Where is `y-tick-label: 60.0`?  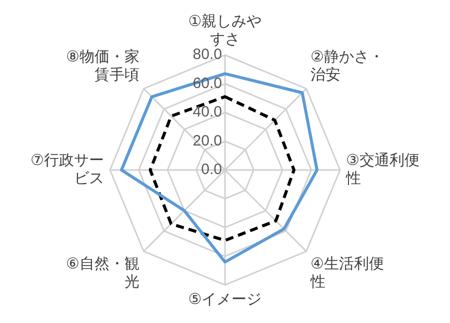
y-tick-label: 60.0 is located at coordinates (207, 83).